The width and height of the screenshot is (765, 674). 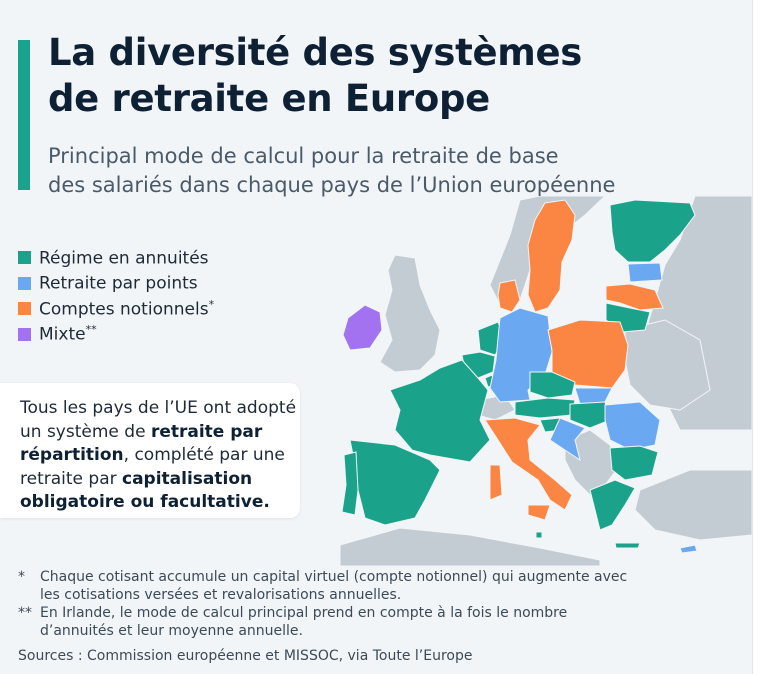 I want to click on legend-label: Mixte**, so click(x=68, y=334).